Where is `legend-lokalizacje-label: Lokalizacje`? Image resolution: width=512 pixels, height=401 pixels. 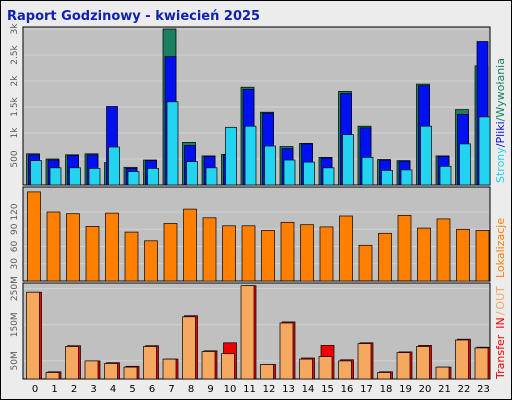 legend-lokalizacje-label: Lokalizacje is located at coordinates (500, 248).